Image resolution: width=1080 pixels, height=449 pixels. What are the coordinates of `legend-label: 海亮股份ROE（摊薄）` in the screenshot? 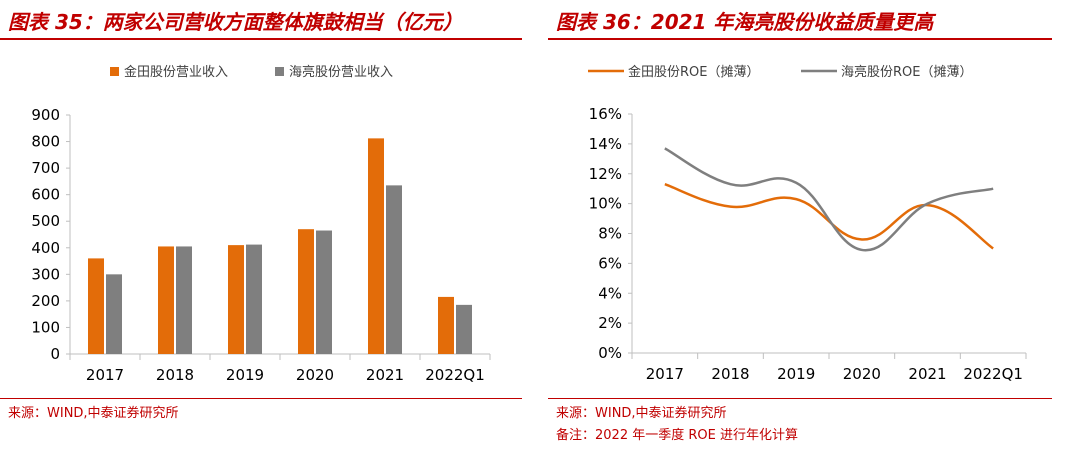 It's located at (906, 72).